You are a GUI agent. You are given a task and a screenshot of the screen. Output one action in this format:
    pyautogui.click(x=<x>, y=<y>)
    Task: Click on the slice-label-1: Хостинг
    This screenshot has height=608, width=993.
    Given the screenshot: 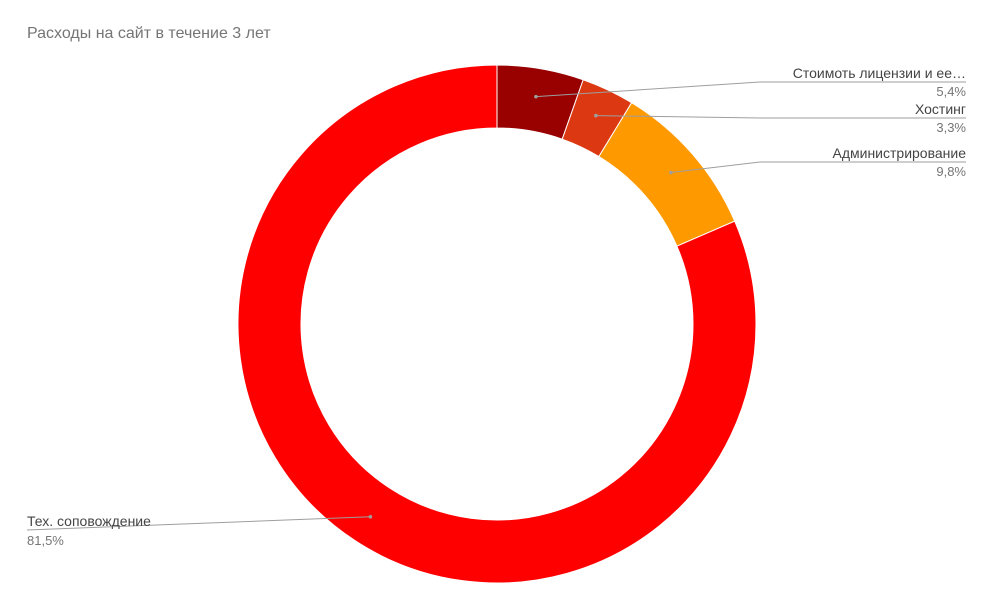 What is the action you would take?
    pyautogui.click(x=940, y=109)
    